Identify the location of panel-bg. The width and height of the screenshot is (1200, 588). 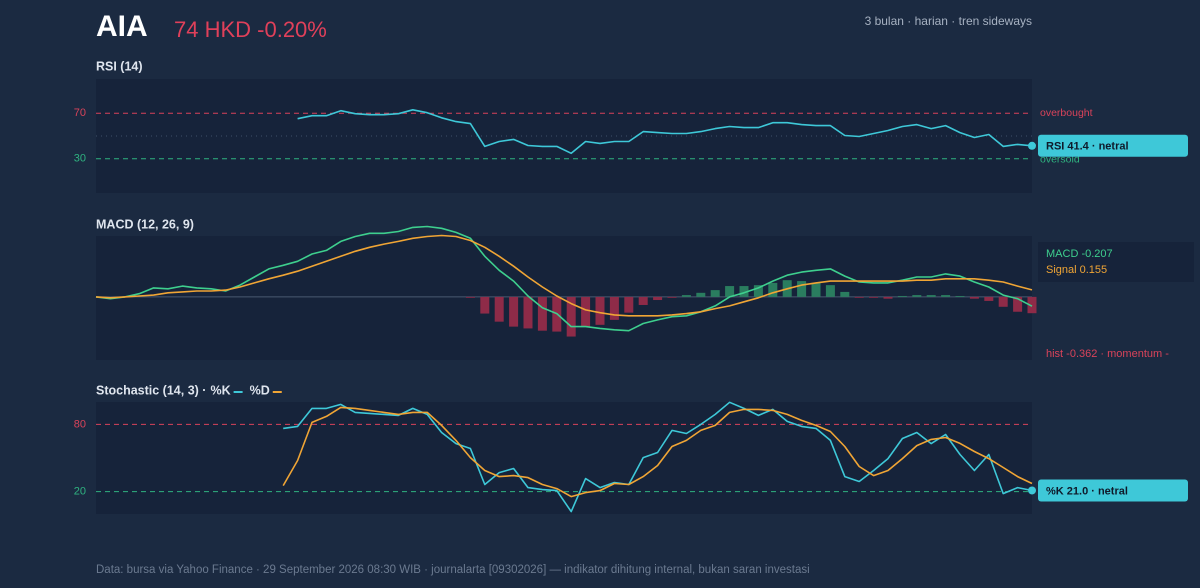
(564, 458).